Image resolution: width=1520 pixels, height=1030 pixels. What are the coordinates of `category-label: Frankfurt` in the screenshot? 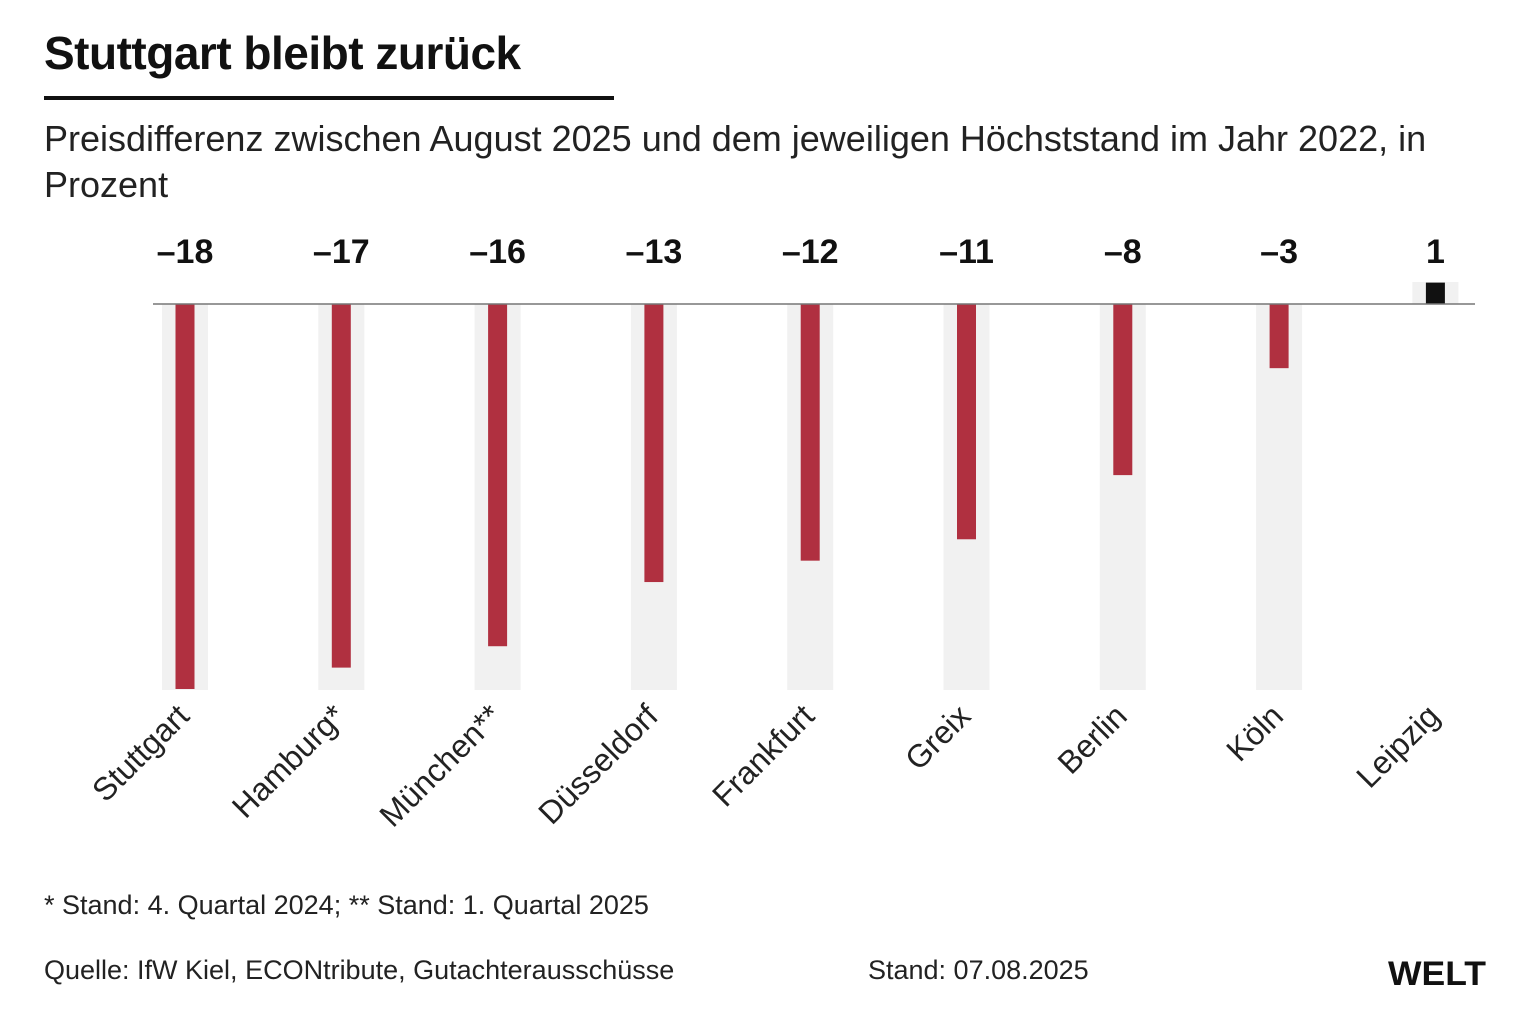 It's located at (763, 755).